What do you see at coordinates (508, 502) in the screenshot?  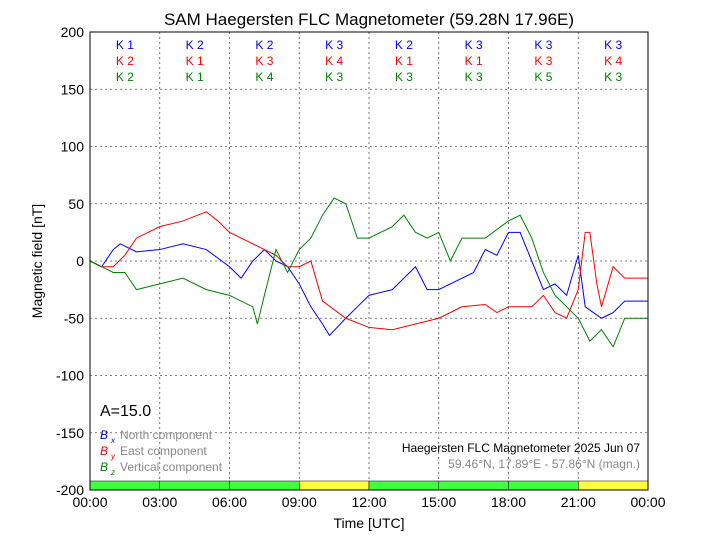 I see `x-tick-label: 18:00` at bounding box center [508, 502].